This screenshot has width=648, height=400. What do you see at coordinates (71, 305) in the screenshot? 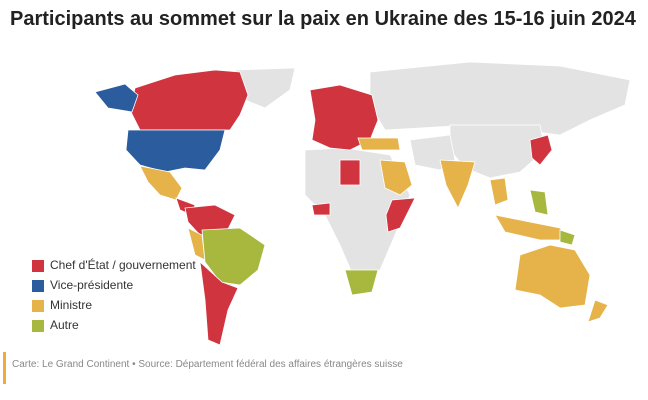
I see `legend-label: Ministre` at bounding box center [71, 305].